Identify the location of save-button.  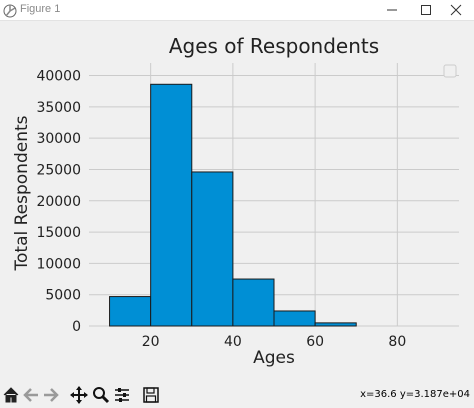
(151, 395).